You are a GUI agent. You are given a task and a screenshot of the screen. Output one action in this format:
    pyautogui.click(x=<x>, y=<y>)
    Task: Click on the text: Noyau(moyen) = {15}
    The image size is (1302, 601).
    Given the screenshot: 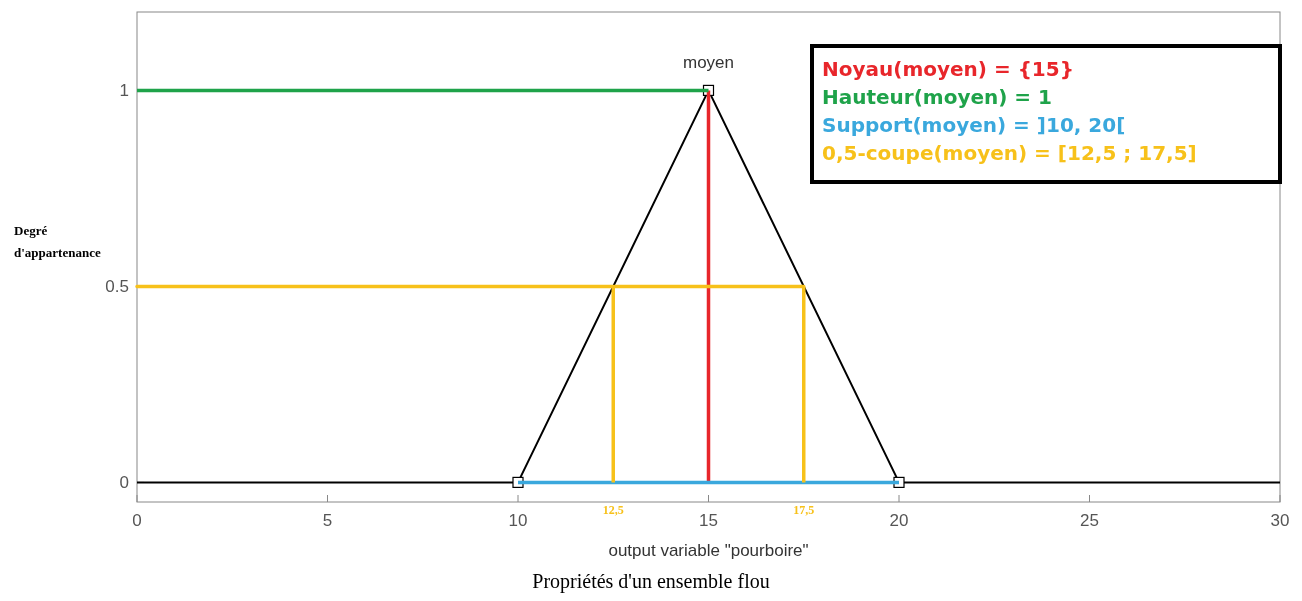 What is the action you would take?
    pyautogui.click(x=948, y=69)
    